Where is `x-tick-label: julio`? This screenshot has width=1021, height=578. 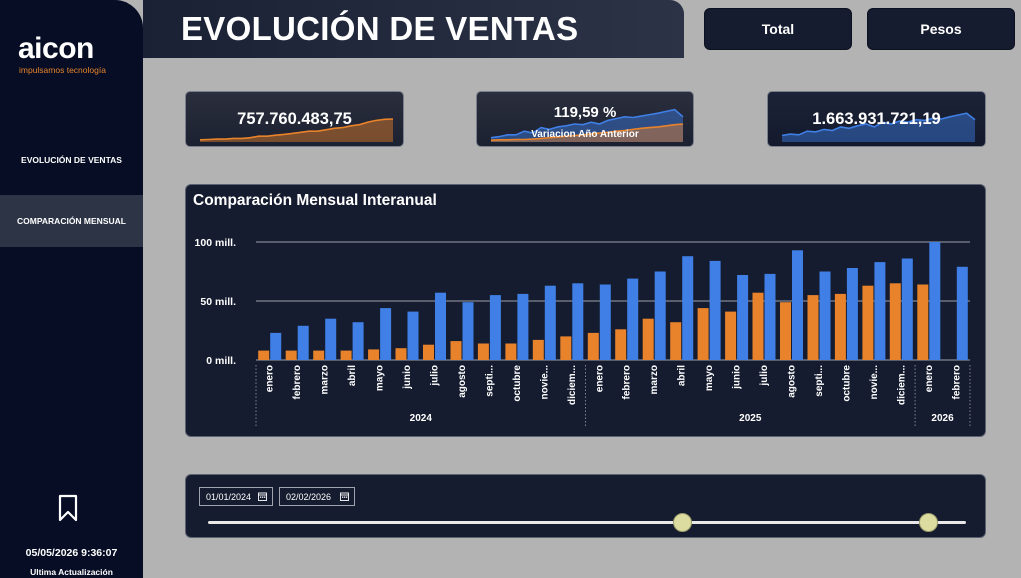
x-tick-label: julio is located at coordinates (764, 376).